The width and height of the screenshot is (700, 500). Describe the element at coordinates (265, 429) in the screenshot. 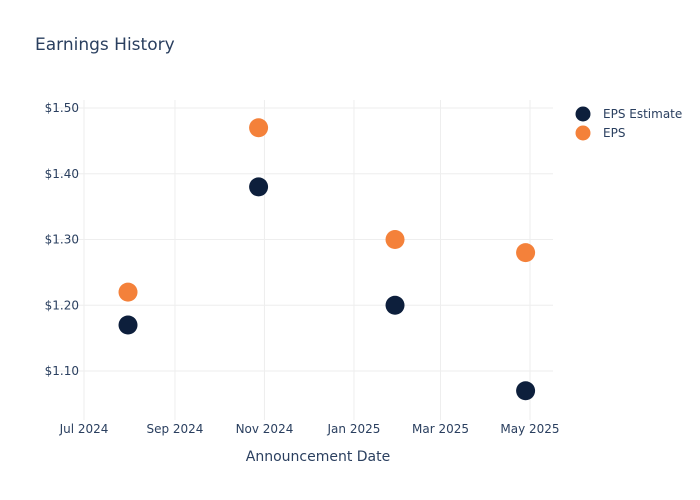

I see `x-tick-label: Nov 2024` at that location.